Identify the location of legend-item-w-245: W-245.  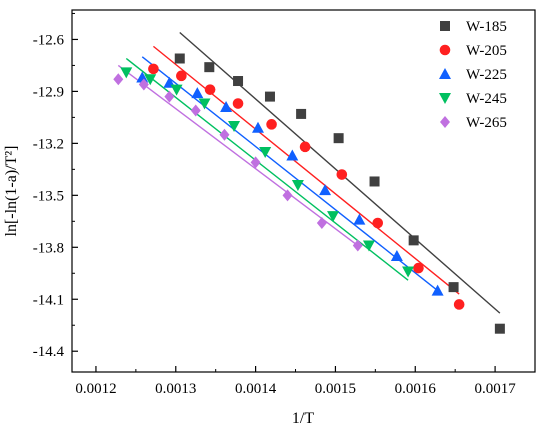
(473, 99).